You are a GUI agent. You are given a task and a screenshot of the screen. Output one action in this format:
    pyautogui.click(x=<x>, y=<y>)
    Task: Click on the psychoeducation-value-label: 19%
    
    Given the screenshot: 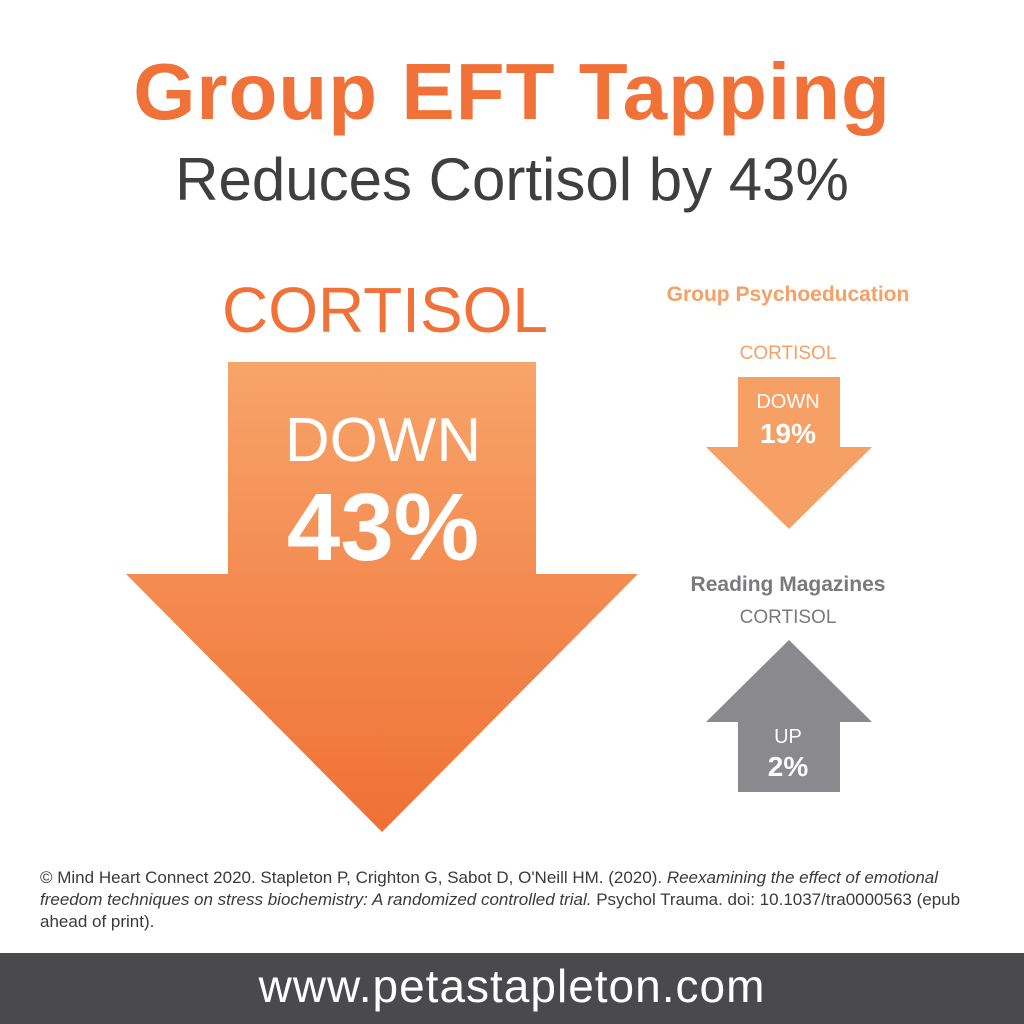 What is the action you would take?
    pyautogui.click(x=788, y=433)
    